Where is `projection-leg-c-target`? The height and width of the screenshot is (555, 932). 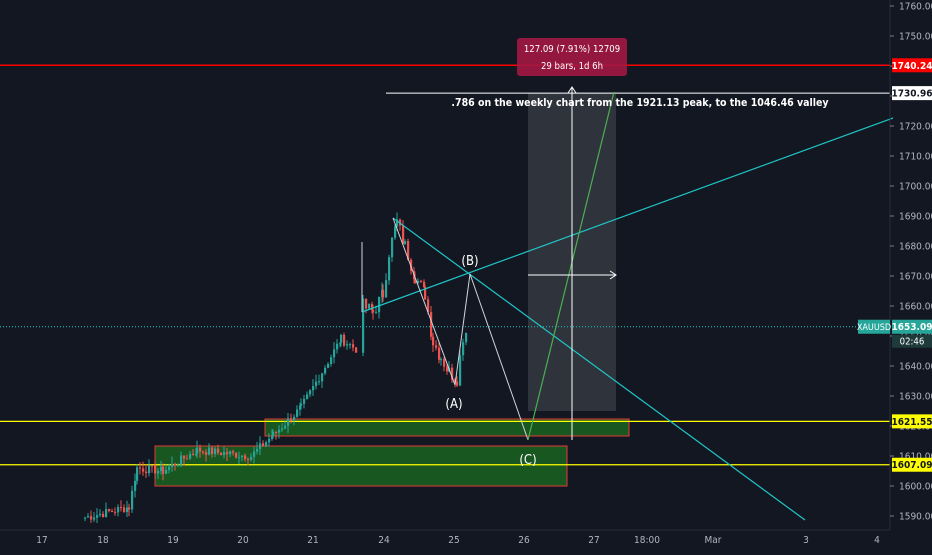 projection-leg-c-target is located at coordinates (571, 266).